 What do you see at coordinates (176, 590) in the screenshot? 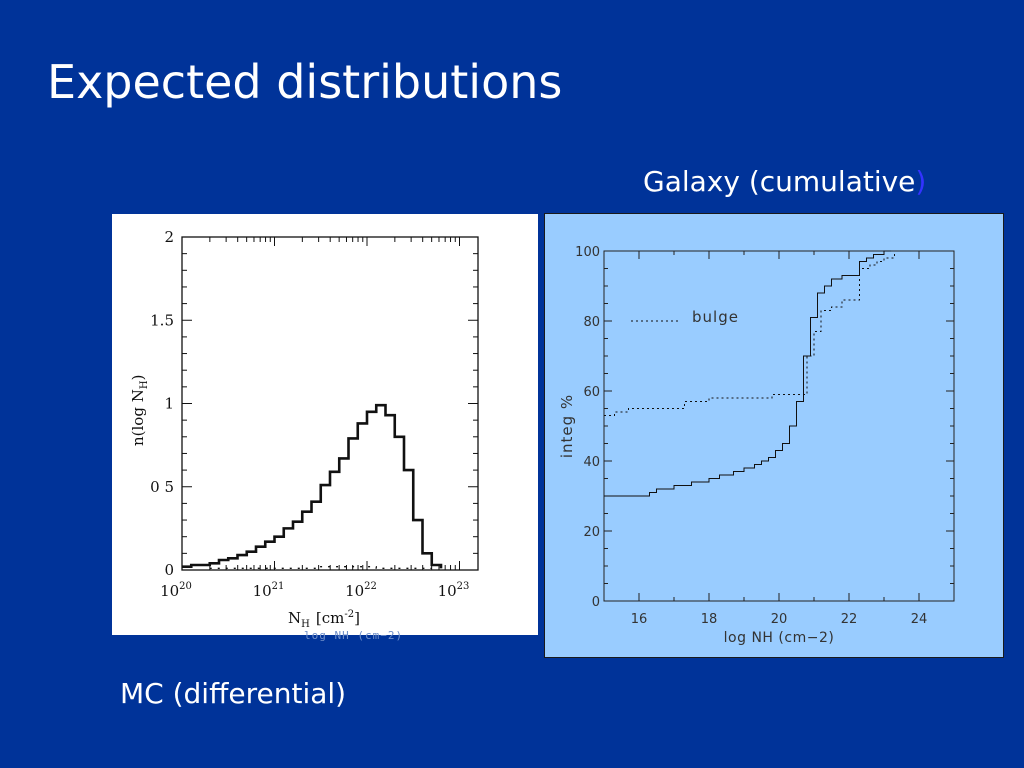
I see `mc-xtick-label: 1020` at bounding box center [176, 590].